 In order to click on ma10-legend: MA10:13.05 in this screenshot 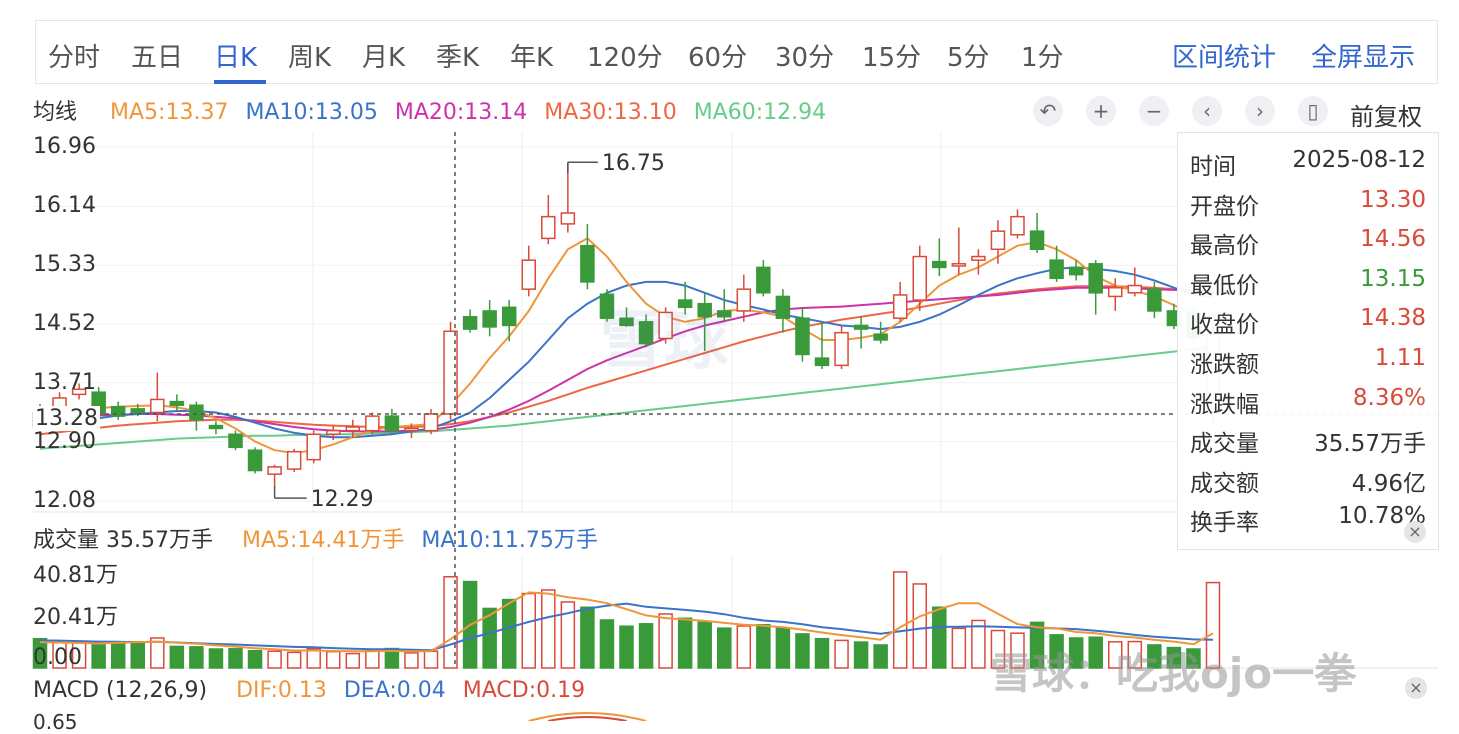, I will do `click(311, 112)`.